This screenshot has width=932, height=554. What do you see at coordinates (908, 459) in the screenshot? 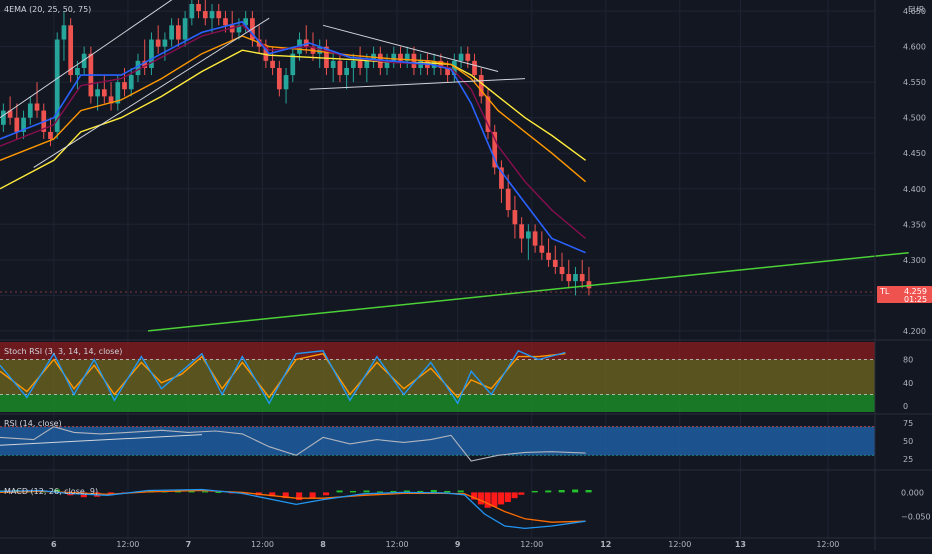
I see `rsi-tick-label: 25` at bounding box center [908, 459].